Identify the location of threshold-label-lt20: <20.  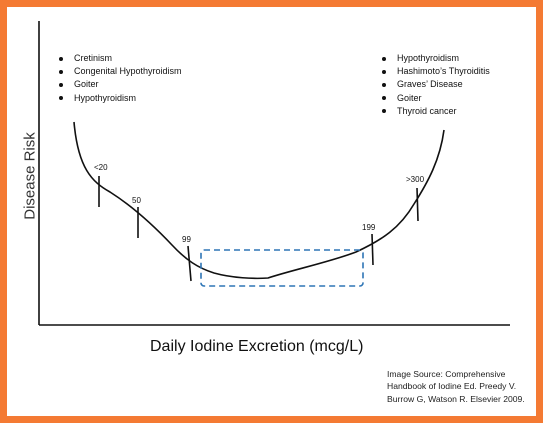
(101, 167).